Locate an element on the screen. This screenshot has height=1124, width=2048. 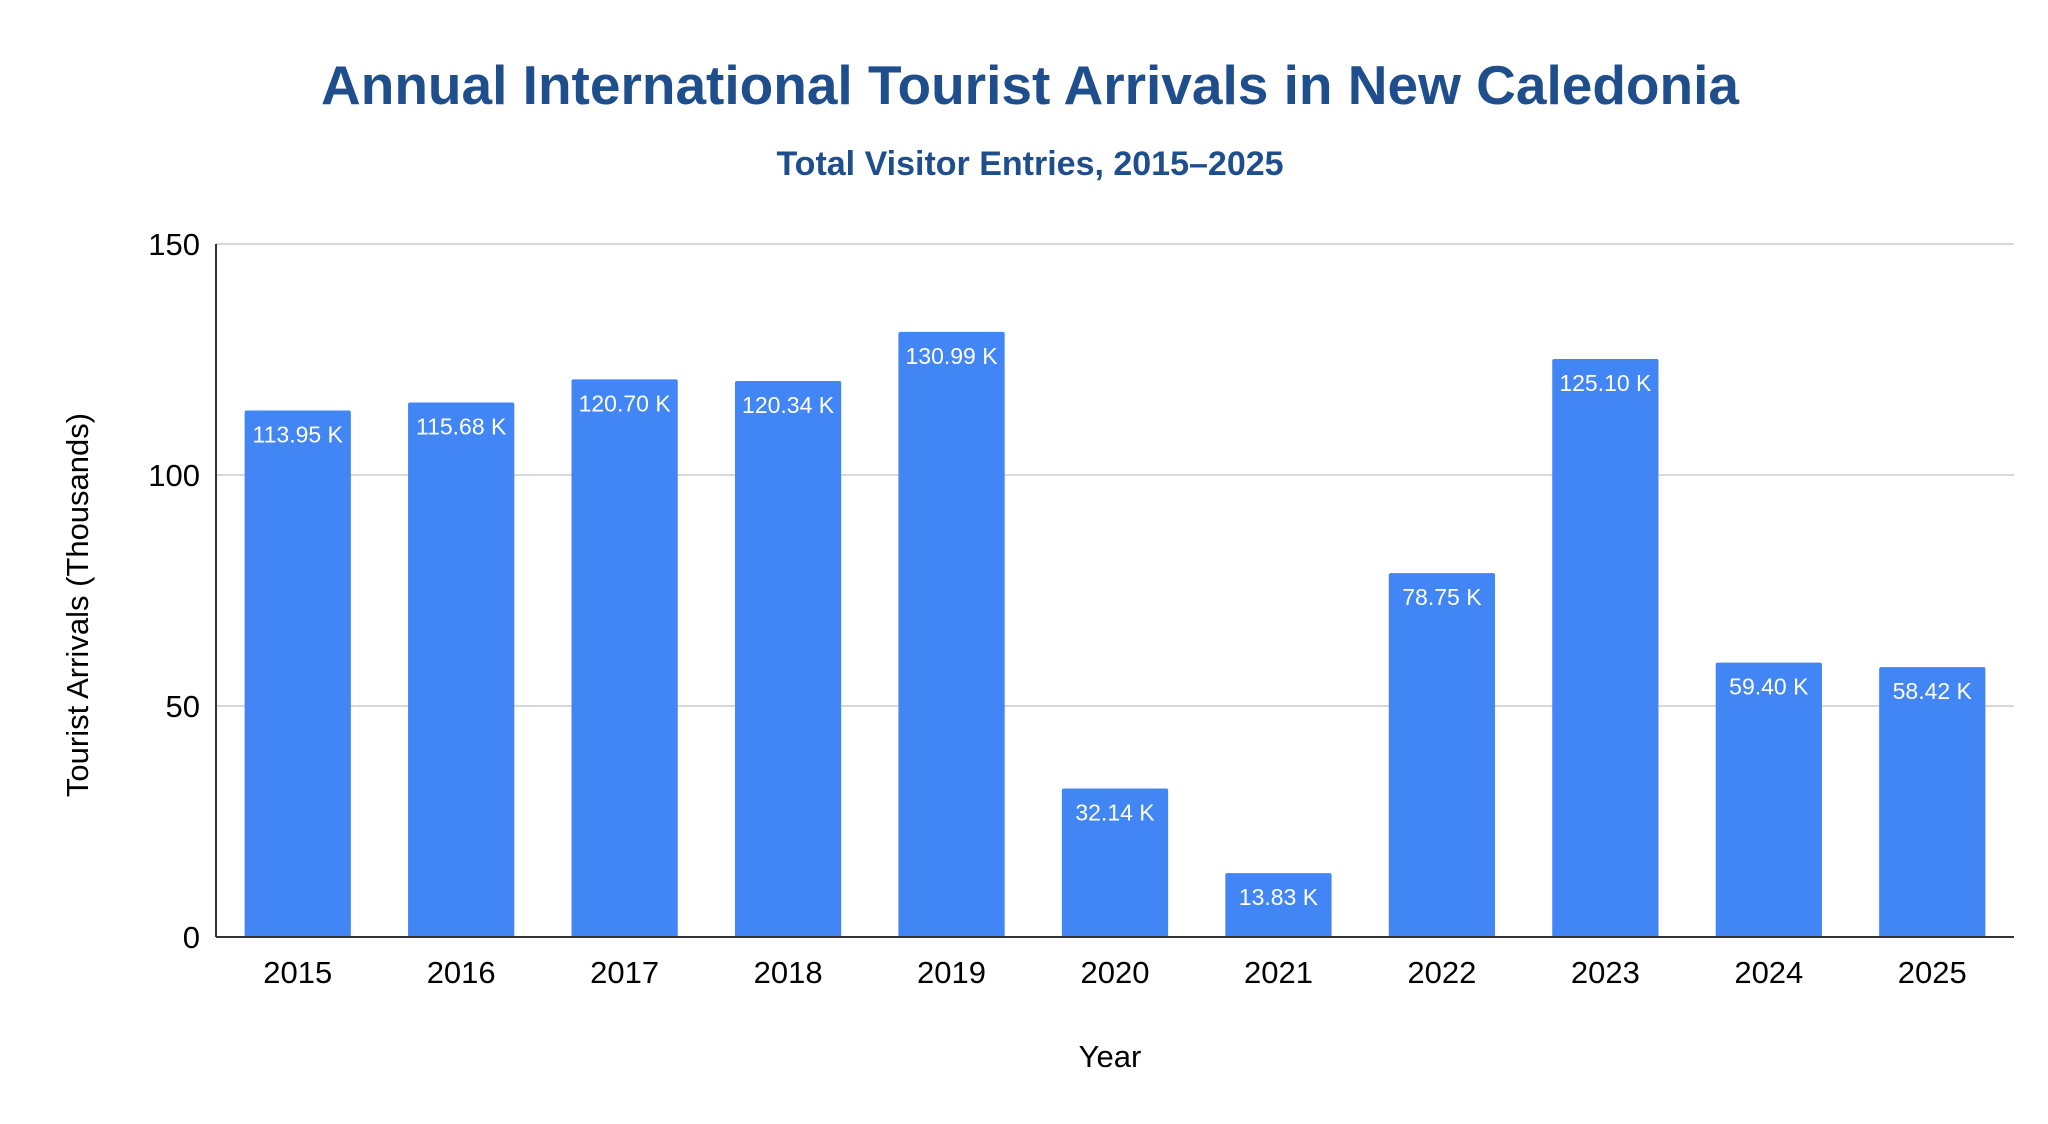
bar-2020 is located at coordinates (1115, 862).